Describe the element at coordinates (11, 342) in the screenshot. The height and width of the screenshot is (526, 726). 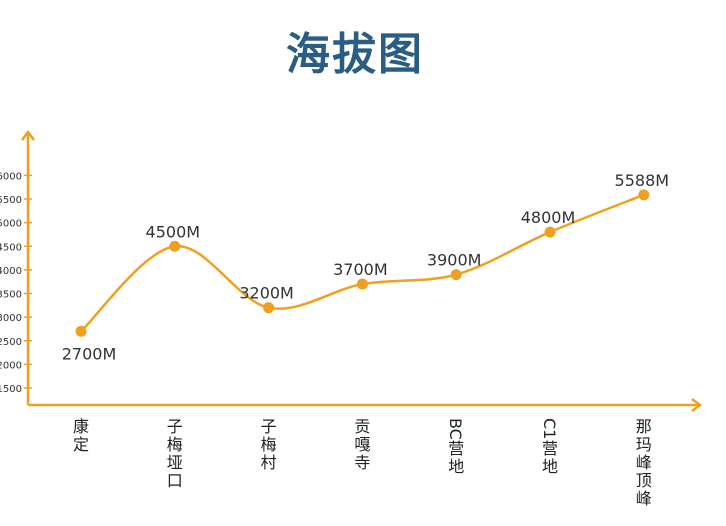
I see `y-tick-label: 2500` at that location.